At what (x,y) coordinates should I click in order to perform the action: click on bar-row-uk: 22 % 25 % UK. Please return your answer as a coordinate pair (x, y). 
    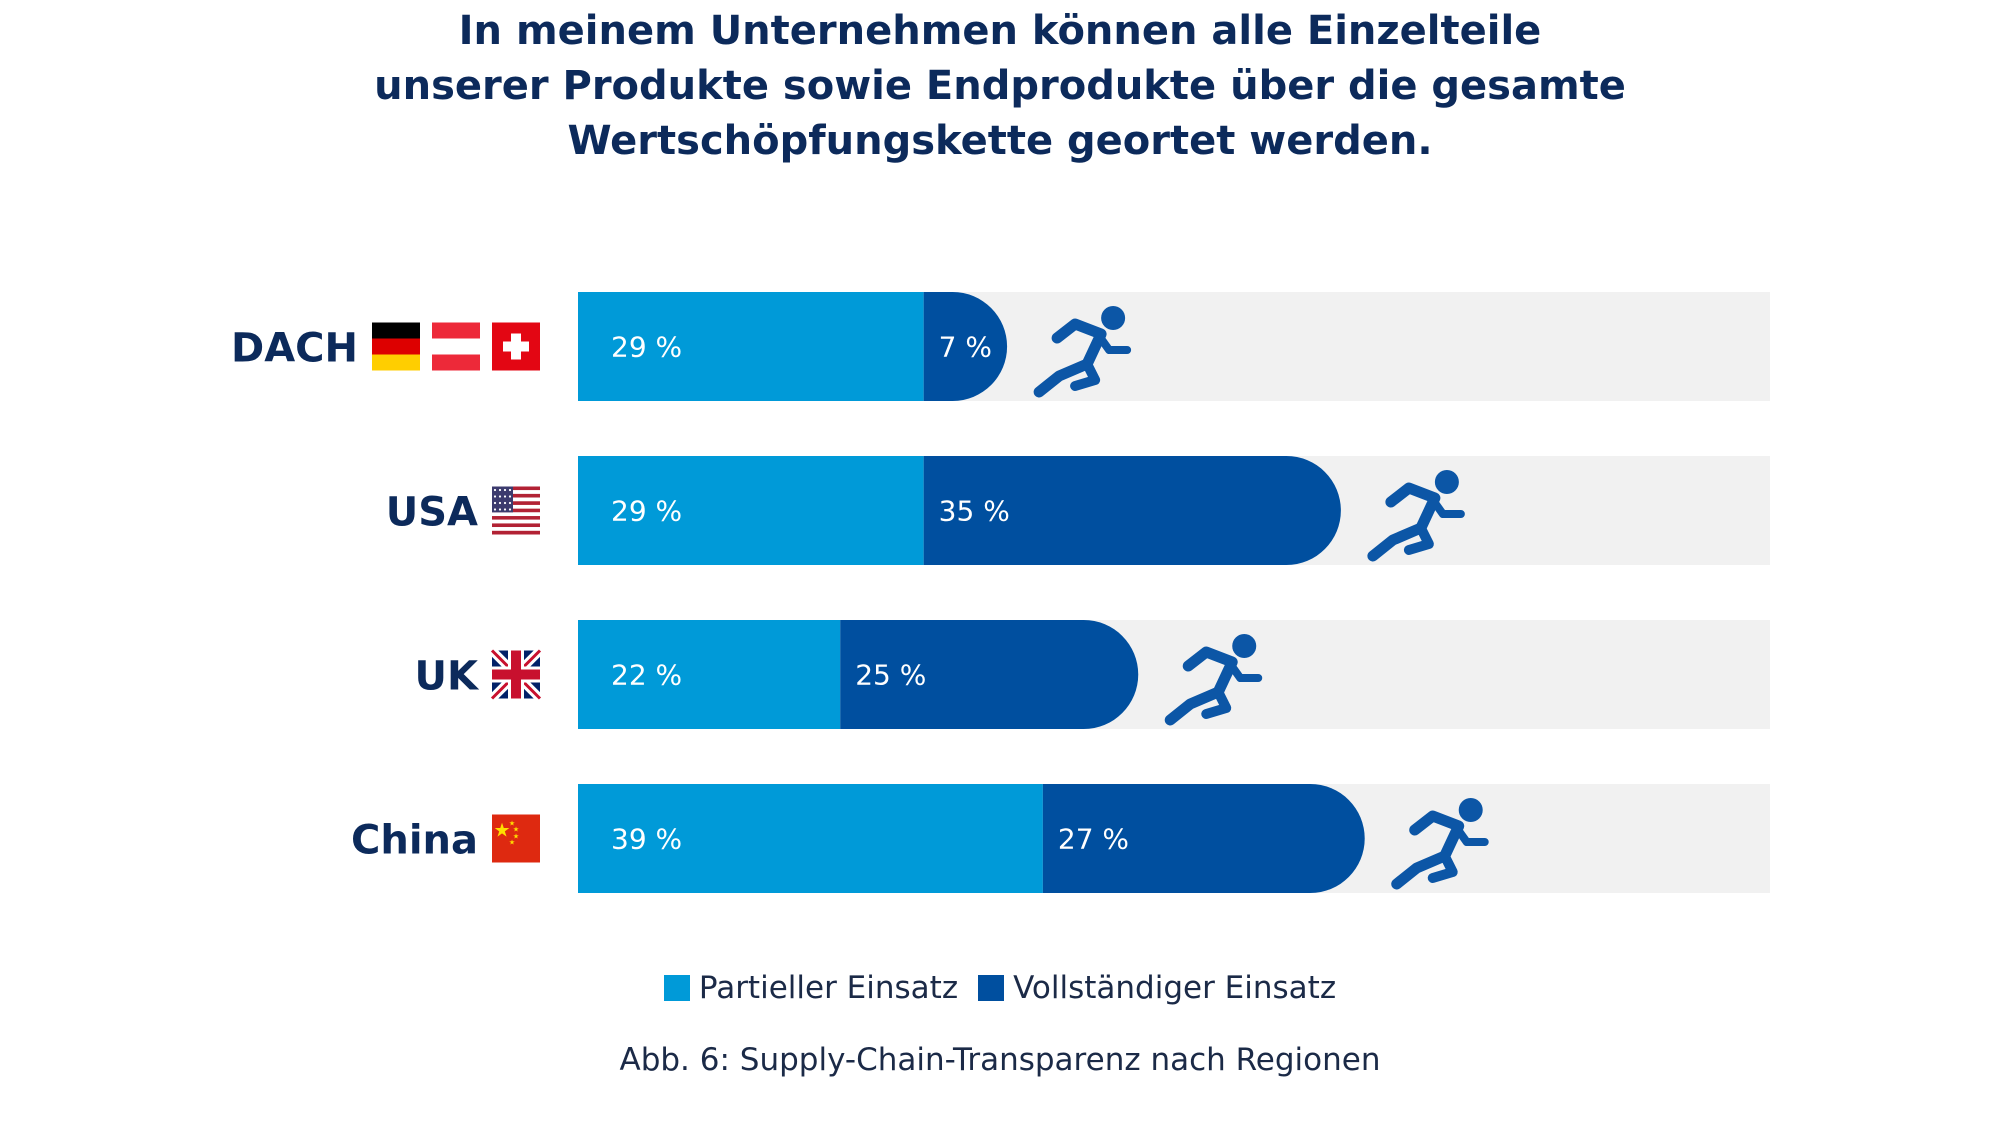
    Looking at the image, I should click on (1092, 674).